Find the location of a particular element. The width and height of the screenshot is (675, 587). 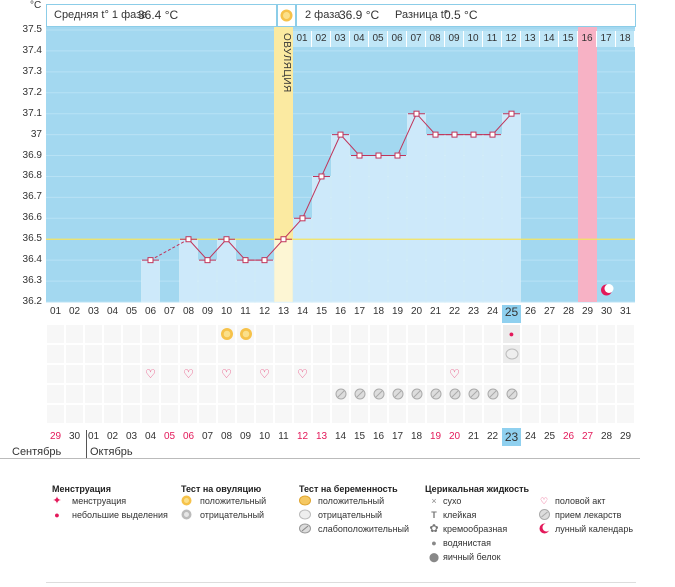

calendar-day-label: 16 is located at coordinates (378, 436).